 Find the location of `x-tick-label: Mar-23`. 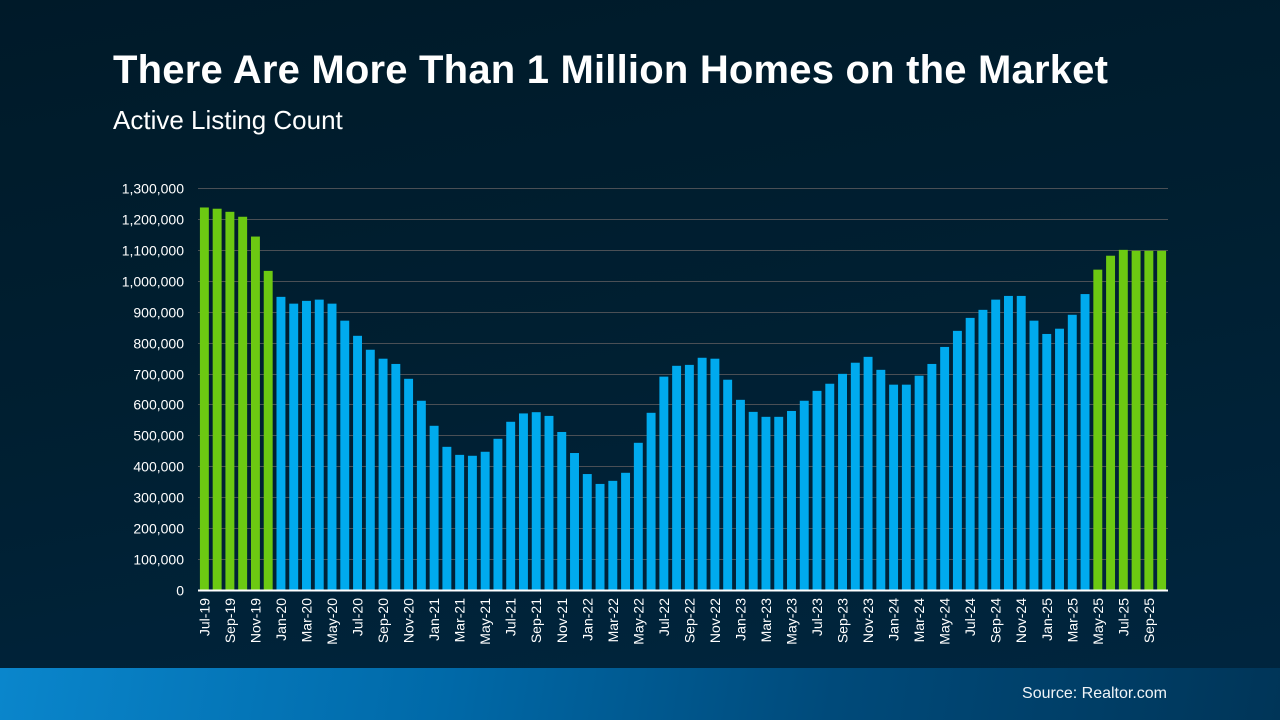

x-tick-label: Mar-23 is located at coordinates (766, 620).